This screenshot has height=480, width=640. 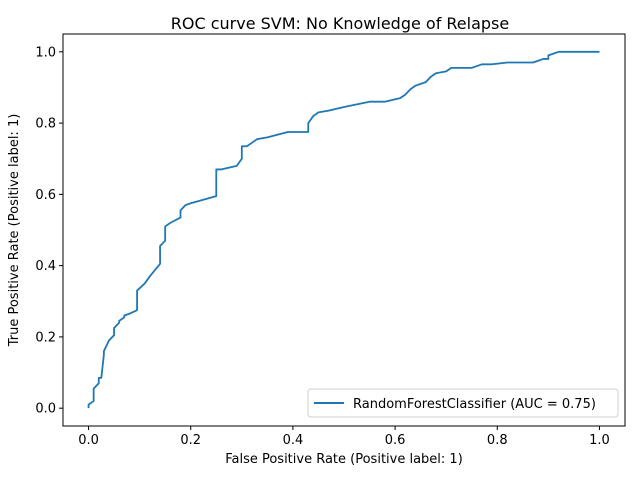 What do you see at coordinates (340, 23) in the screenshot?
I see `chart-title: ROC curve SVM: No Knowledge of Relapse` at bounding box center [340, 23].